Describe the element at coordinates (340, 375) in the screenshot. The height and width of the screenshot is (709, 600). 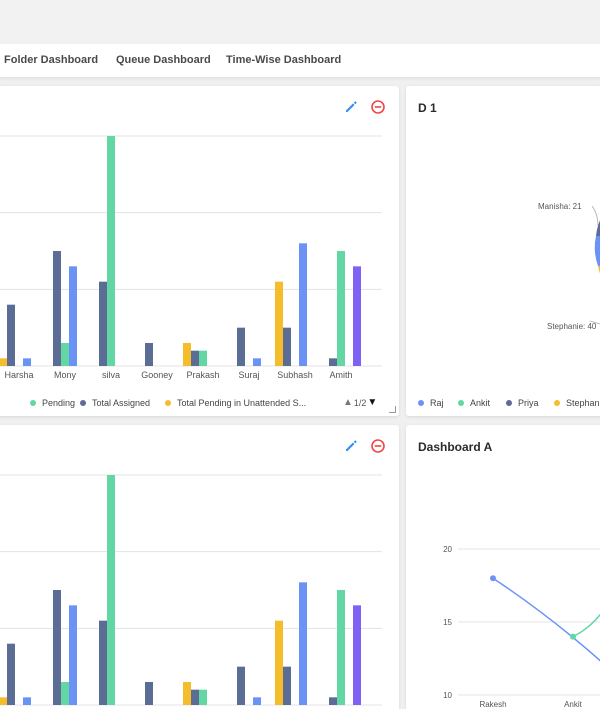
I see `x-tick-label: Amith` at that location.